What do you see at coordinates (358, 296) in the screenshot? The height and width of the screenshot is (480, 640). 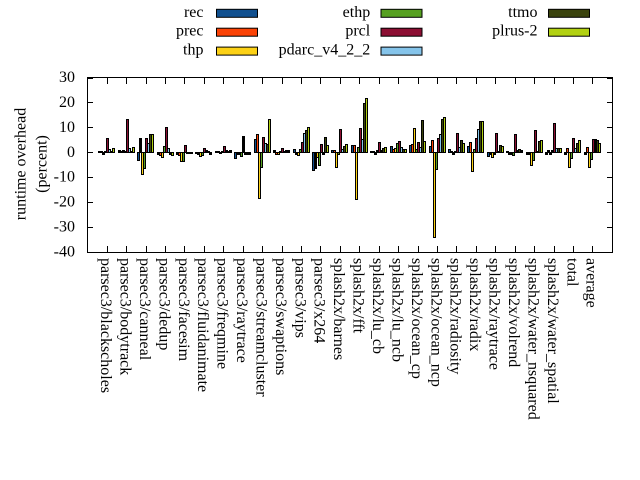 I see `svg-text: splash2x/fft` at bounding box center [358, 296].